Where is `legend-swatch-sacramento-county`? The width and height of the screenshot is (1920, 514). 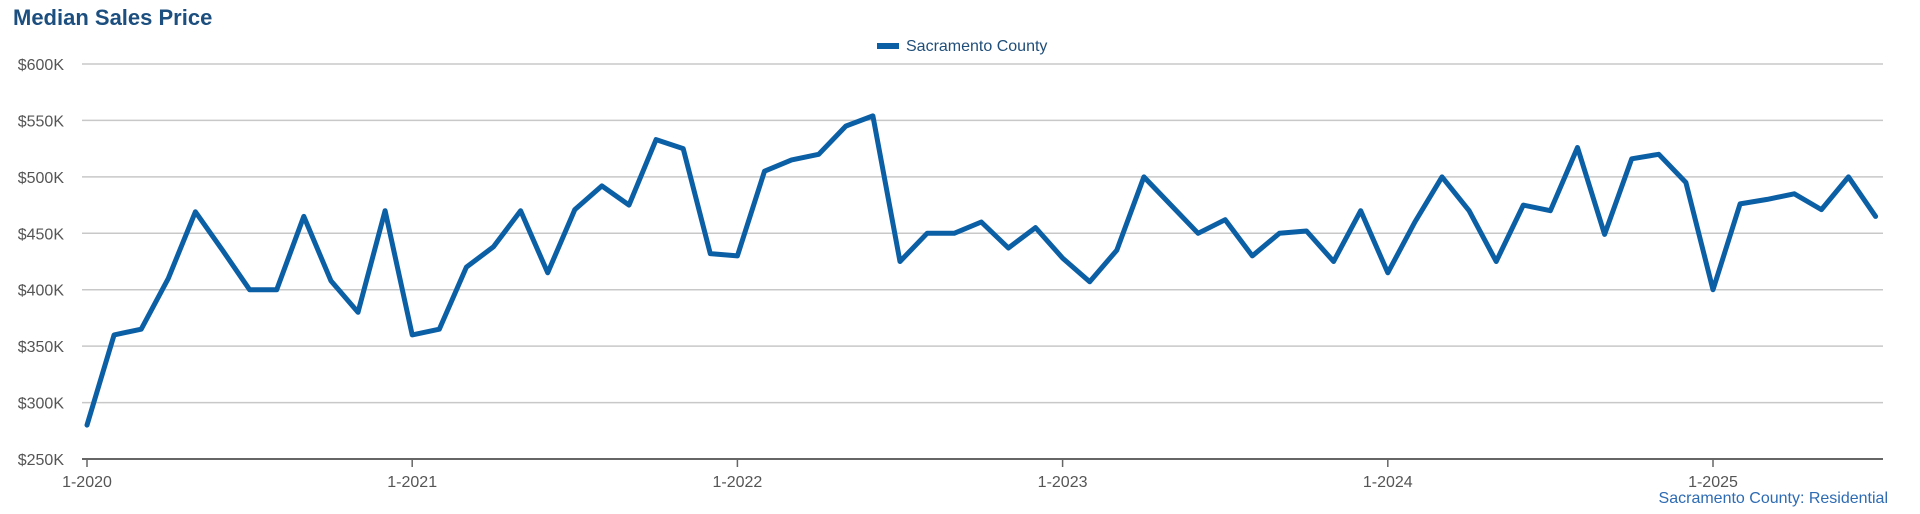 legend-swatch-sacramento-county is located at coordinates (888, 46).